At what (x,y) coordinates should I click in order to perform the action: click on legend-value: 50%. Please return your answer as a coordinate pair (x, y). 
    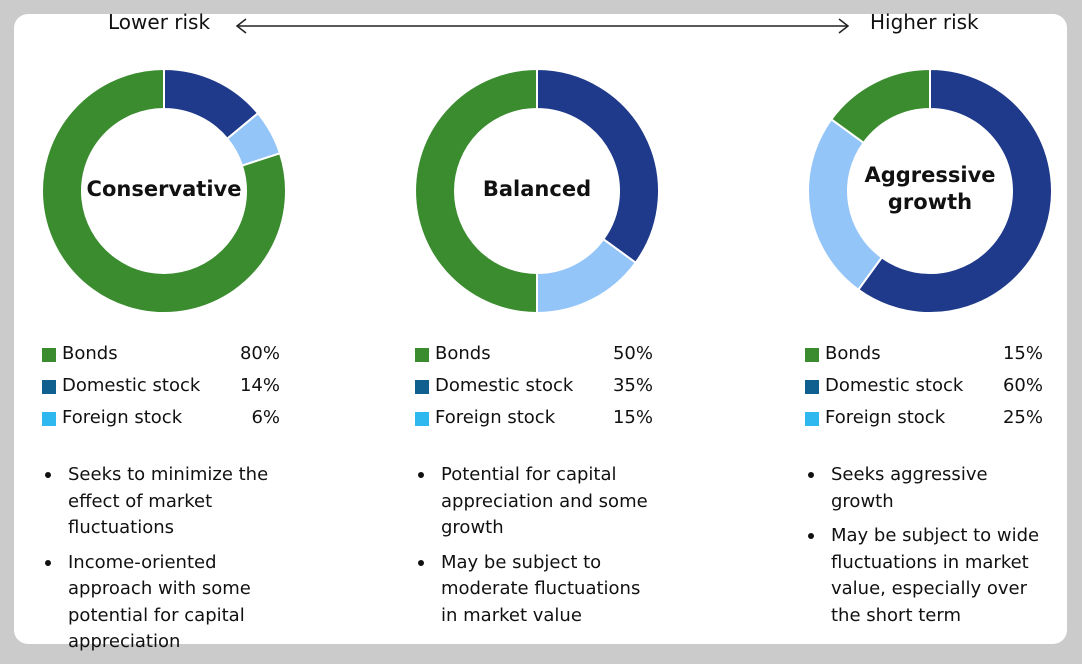
    Looking at the image, I should click on (632, 353).